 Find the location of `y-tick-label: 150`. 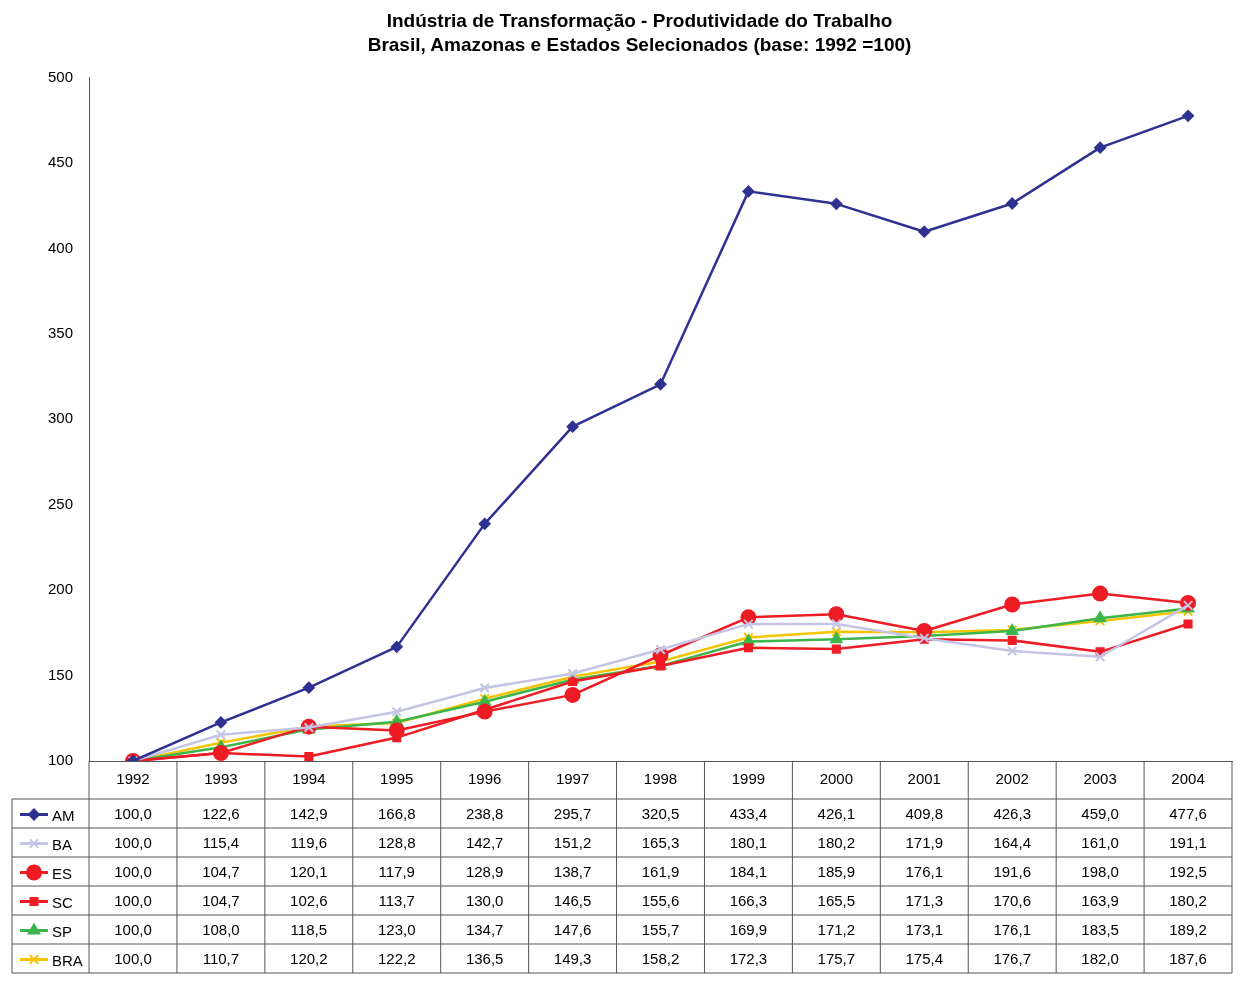

y-tick-label: 150 is located at coordinates (61, 674).